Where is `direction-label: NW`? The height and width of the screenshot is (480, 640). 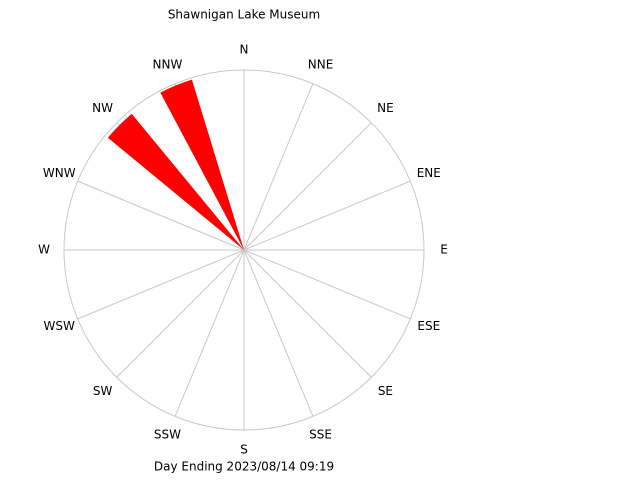
direction-label: NW is located at coordinates (102, 108).